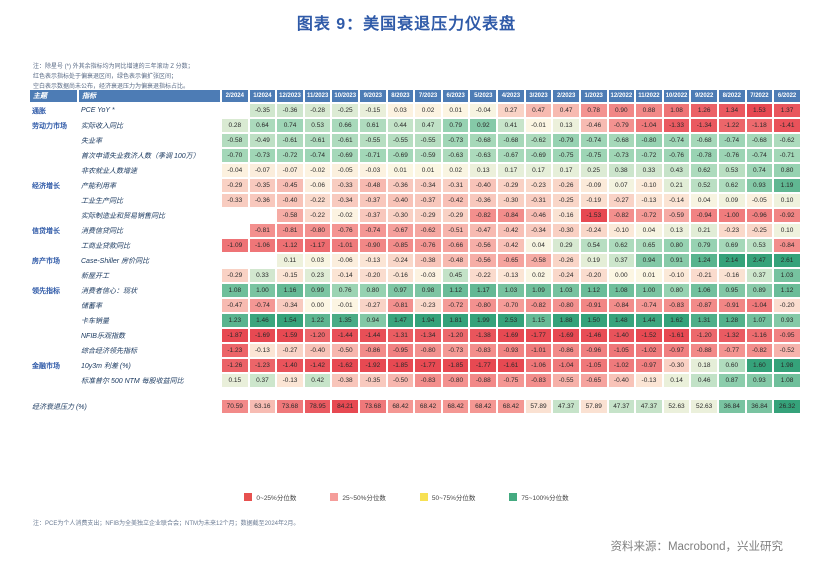 The image size is (813, 572). Describe the element at coordinates (149, 260) in the screenshot. I see `indicator-label: Case-Shiller 房价同比` at that location.